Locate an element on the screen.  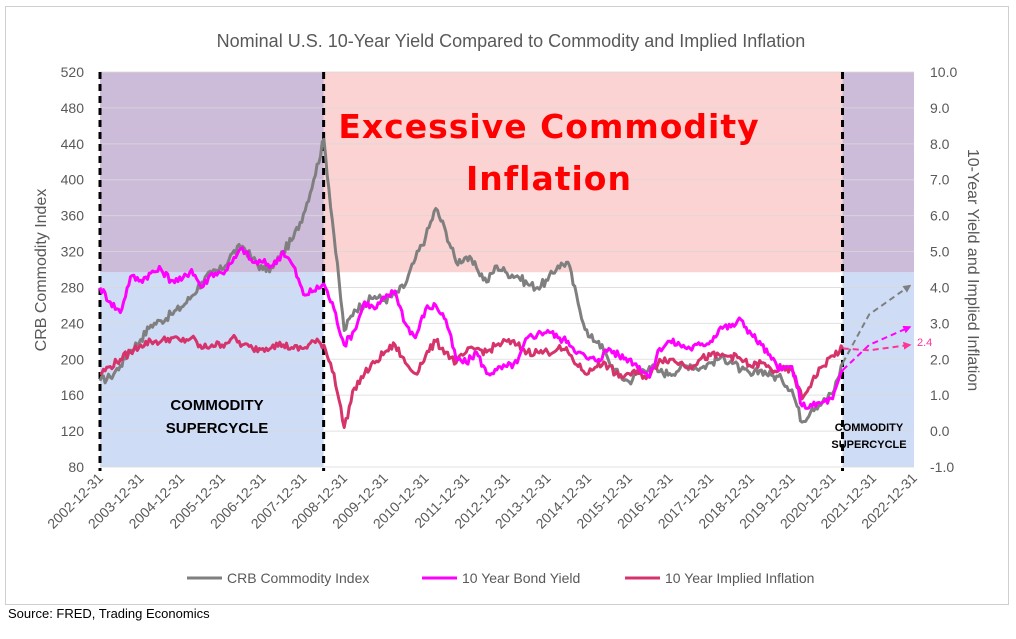
annotation-excessive-line2: Inflation is located at coordinates (549, 178).